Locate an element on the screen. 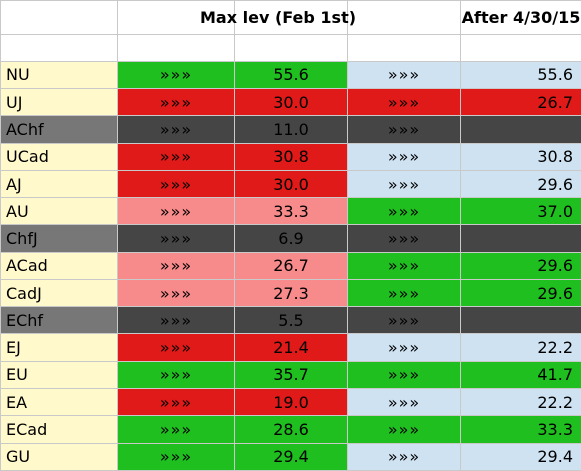  pair-label-cell: AJ is located at coordinates (59, 184).